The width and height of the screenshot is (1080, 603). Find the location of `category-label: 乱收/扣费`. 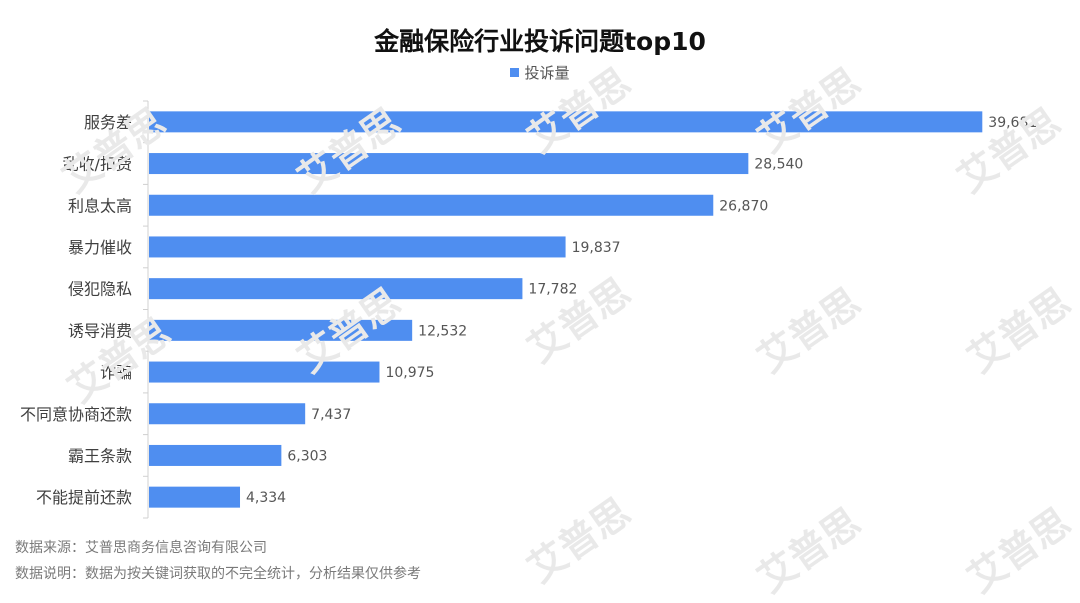

category-label: 乱收/扣费 is located at coordinates (97, 164).